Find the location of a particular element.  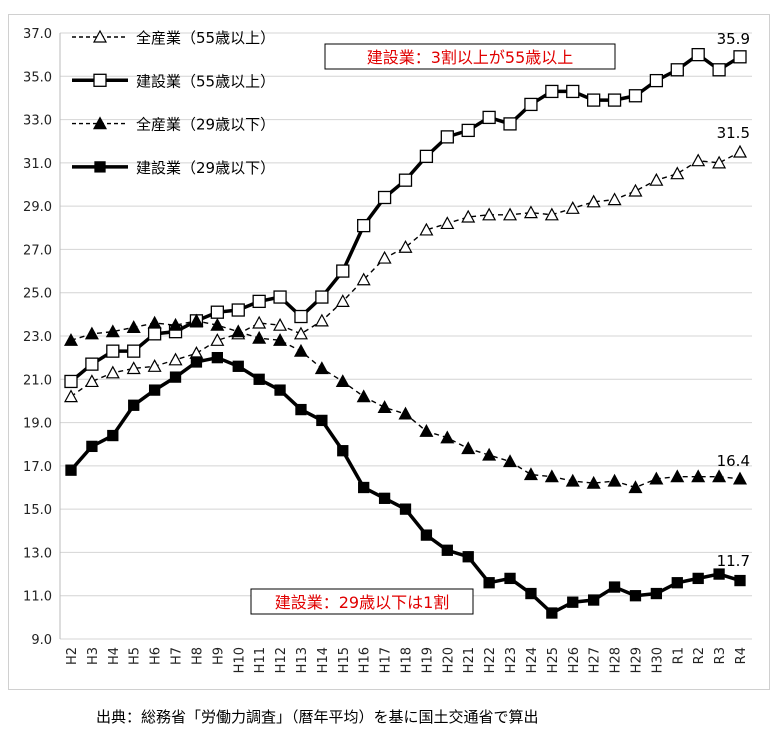

x-tick-label: H23 is located at coordinates (511, 660).